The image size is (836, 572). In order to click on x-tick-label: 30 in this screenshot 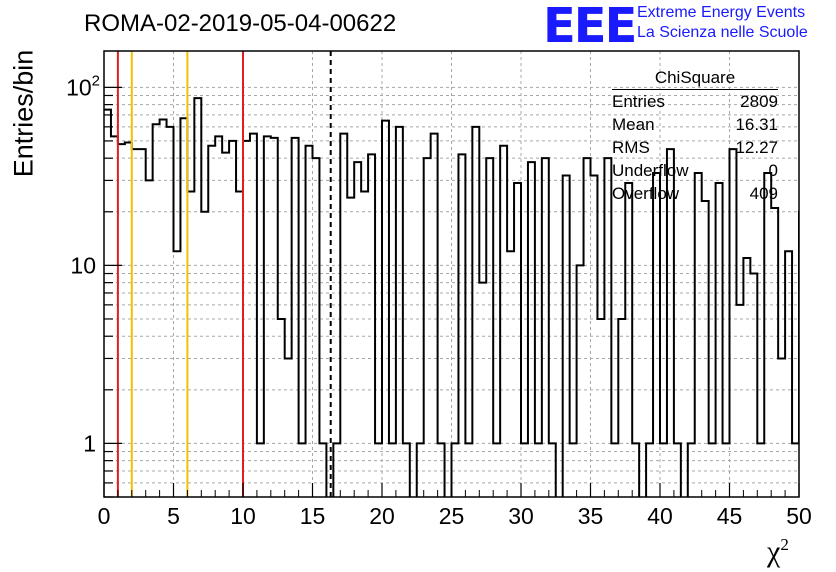, I will do `click(521, 516)`.